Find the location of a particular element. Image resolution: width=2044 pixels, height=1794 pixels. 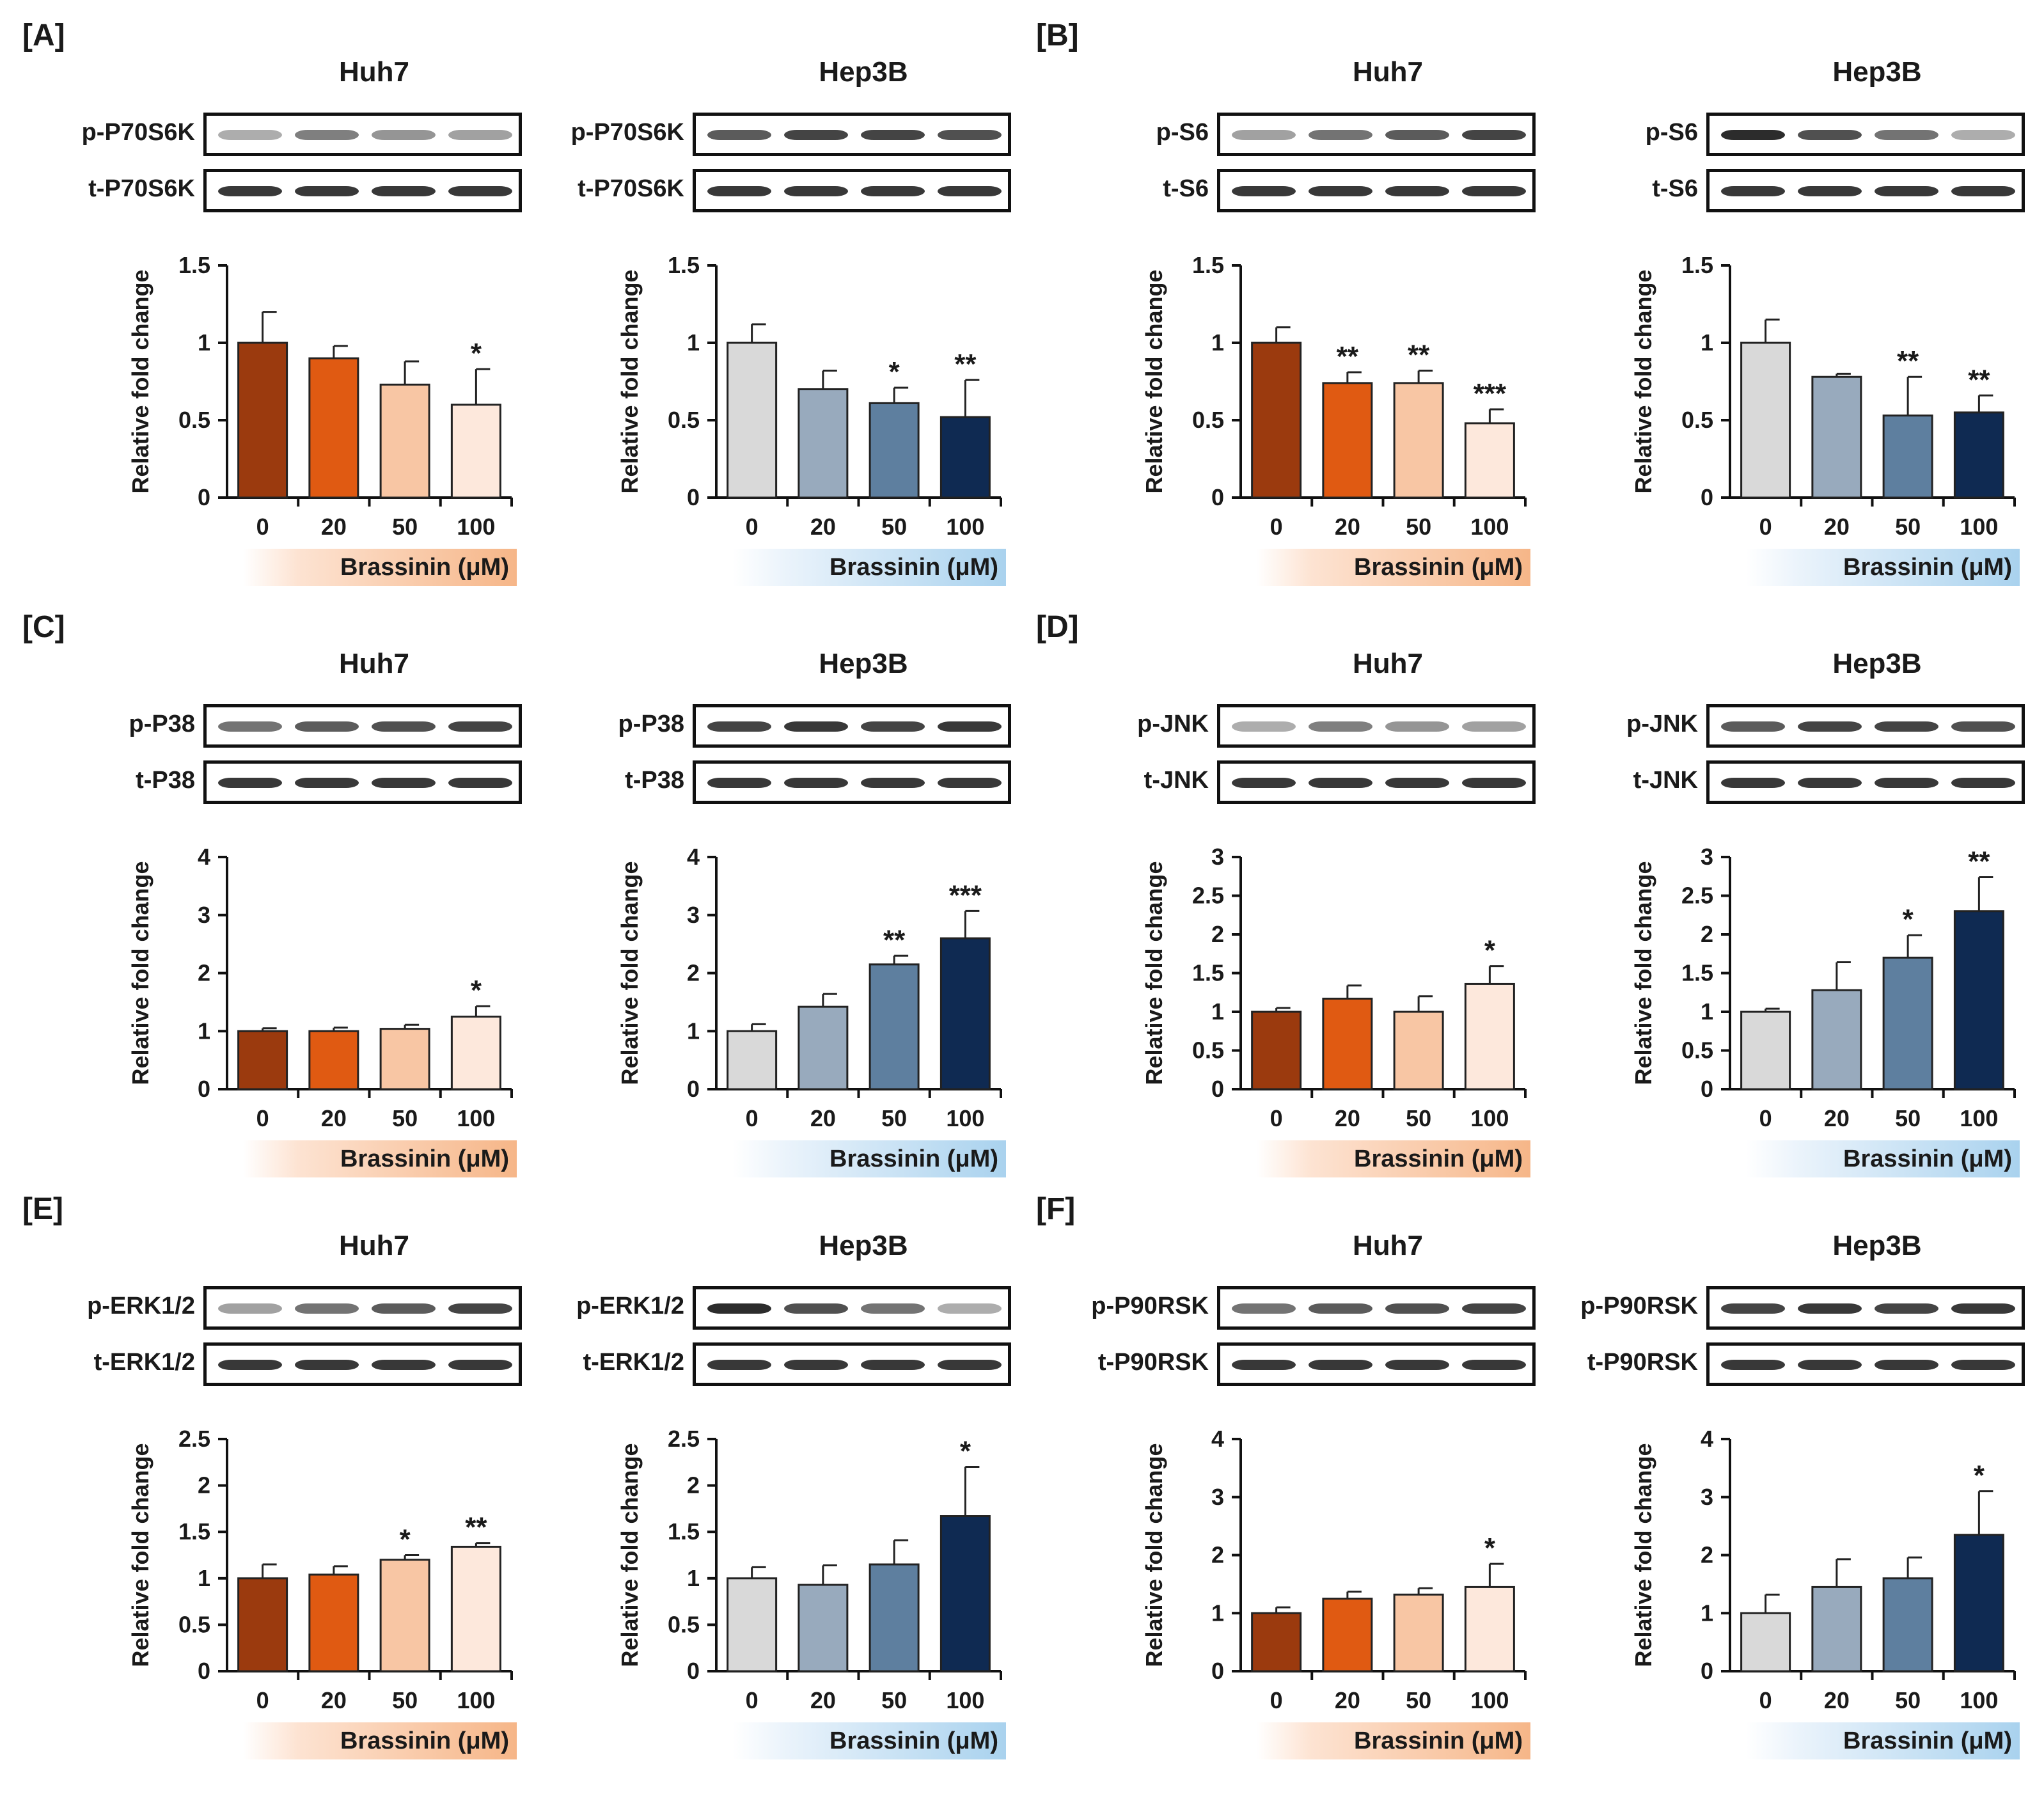

cell-line-title: Hep3B is located at coordinates (863, 1245).